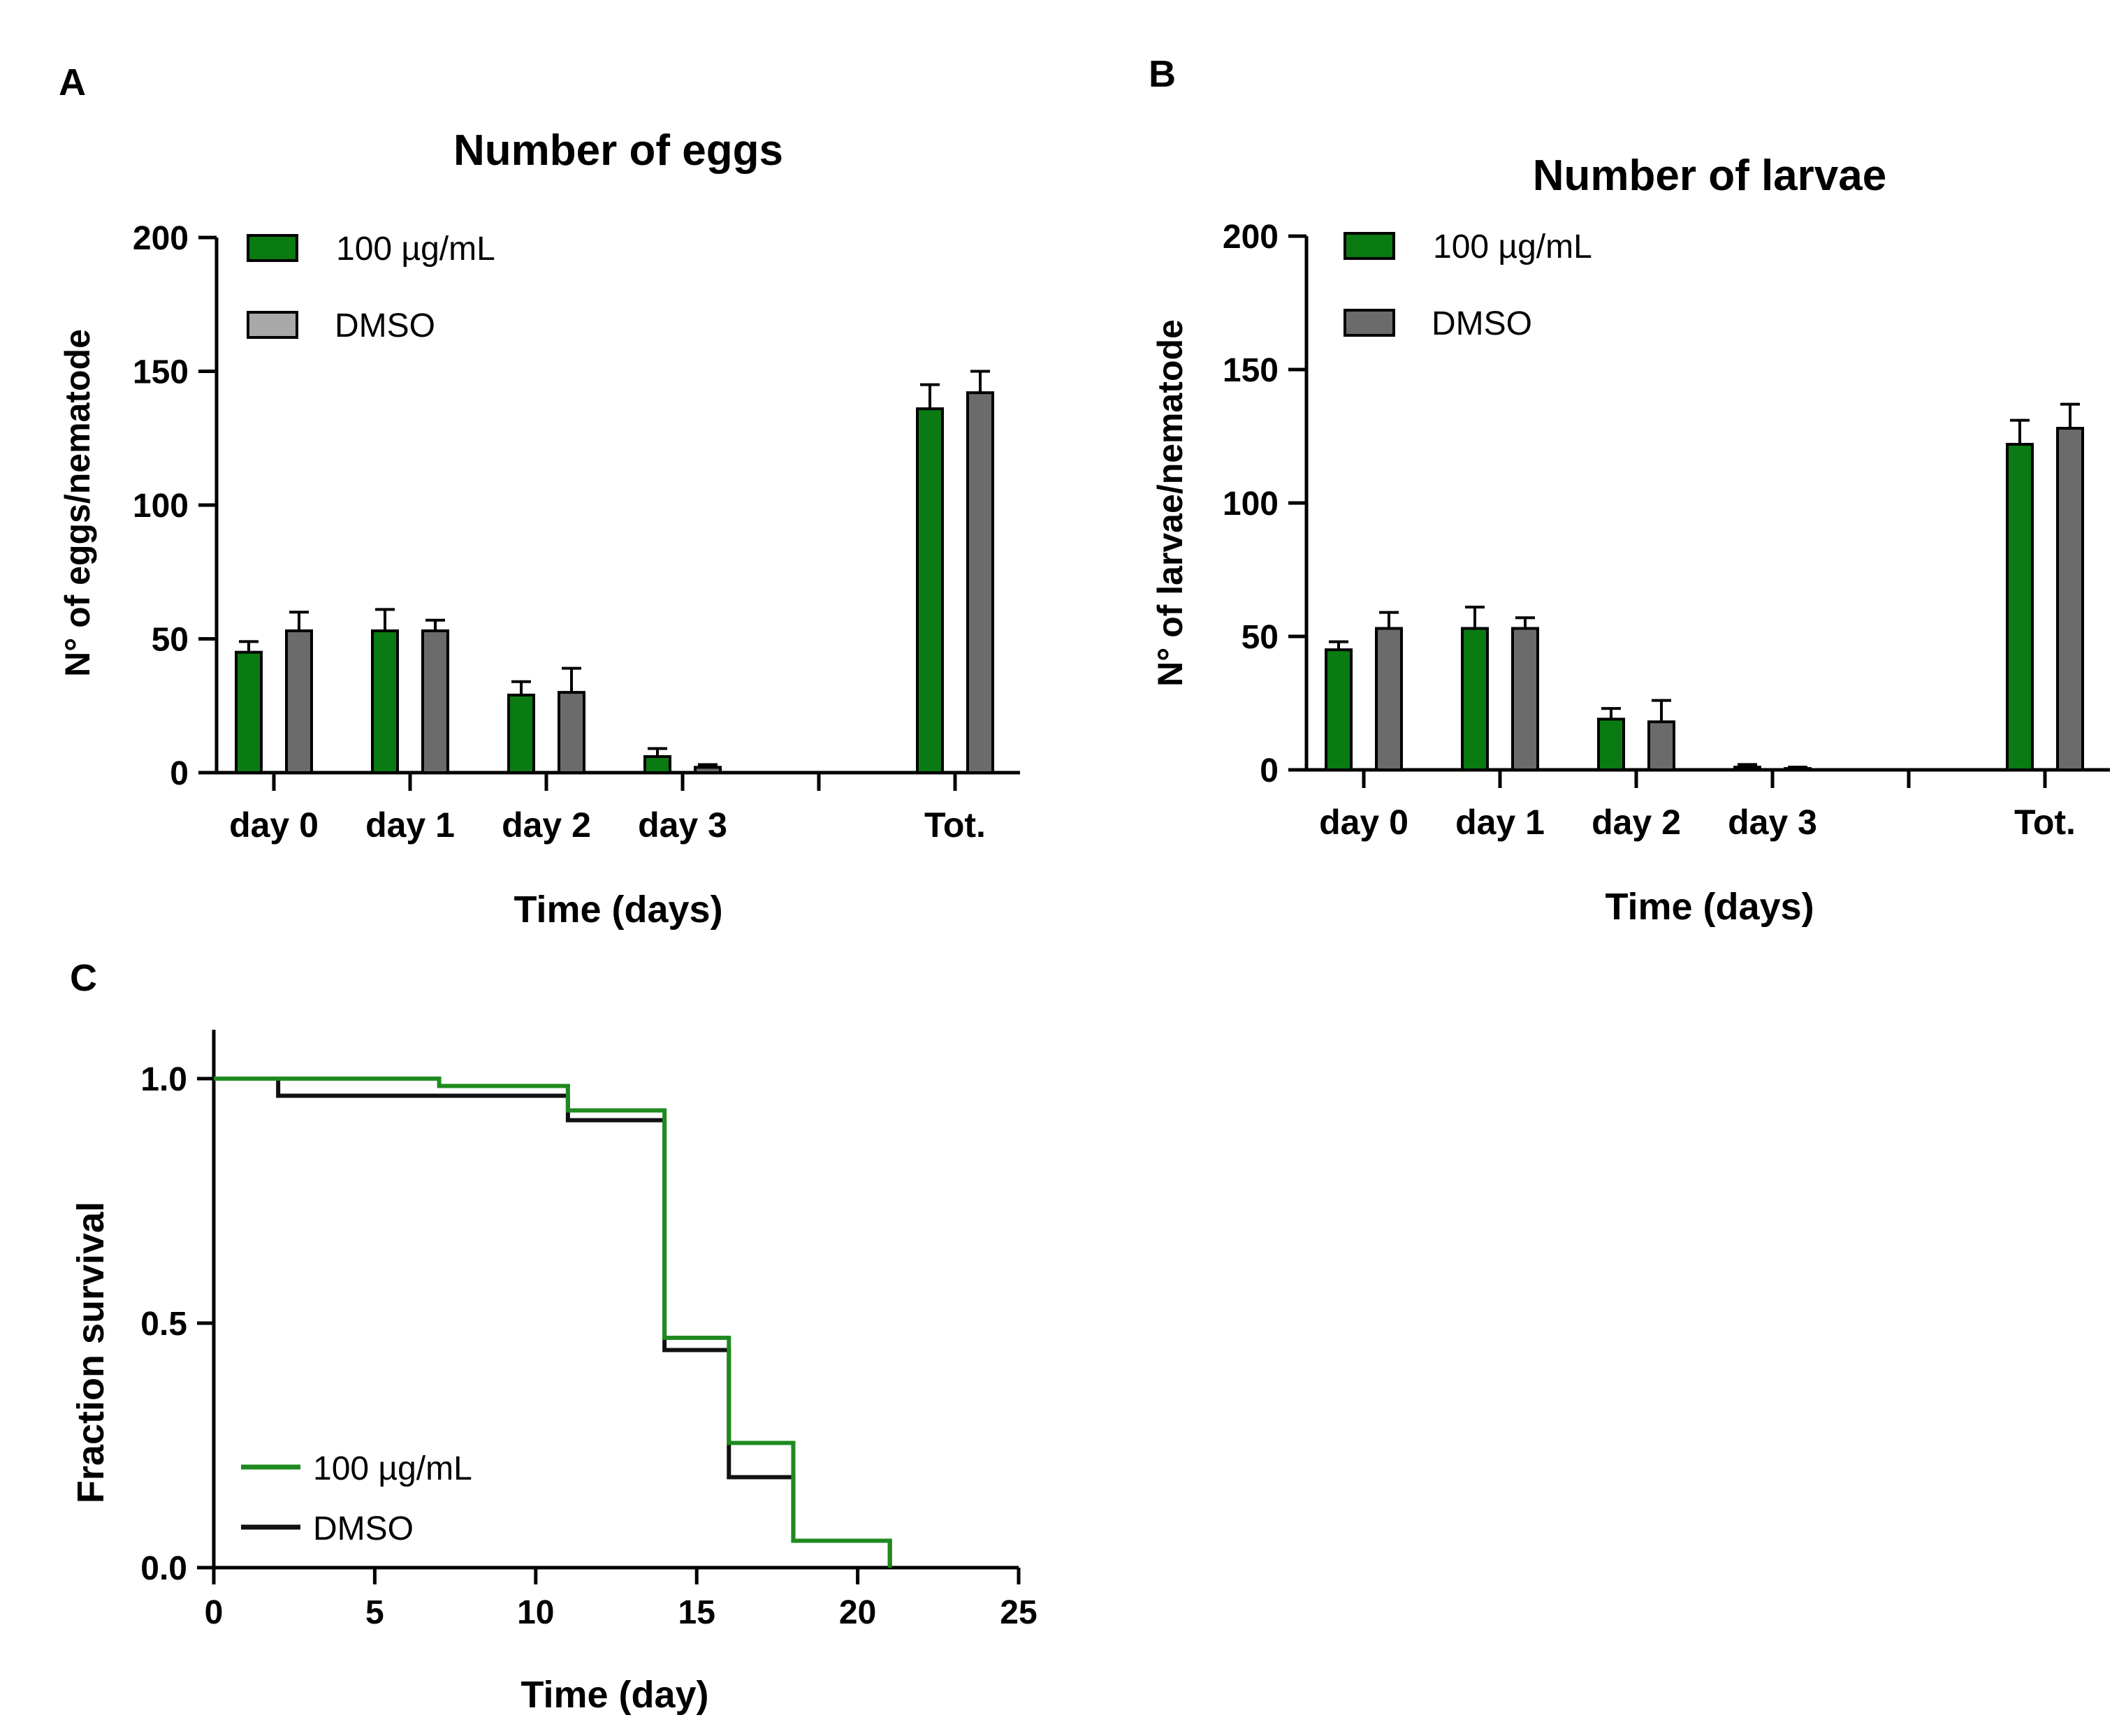 The height and width of the screenshot is (1736, 2126). What do you see at coordinates (363, 1528) in the screenshot?
I see `chart-survival-legend-label-dmso: DMSO` at bounding box center [363, 1528].